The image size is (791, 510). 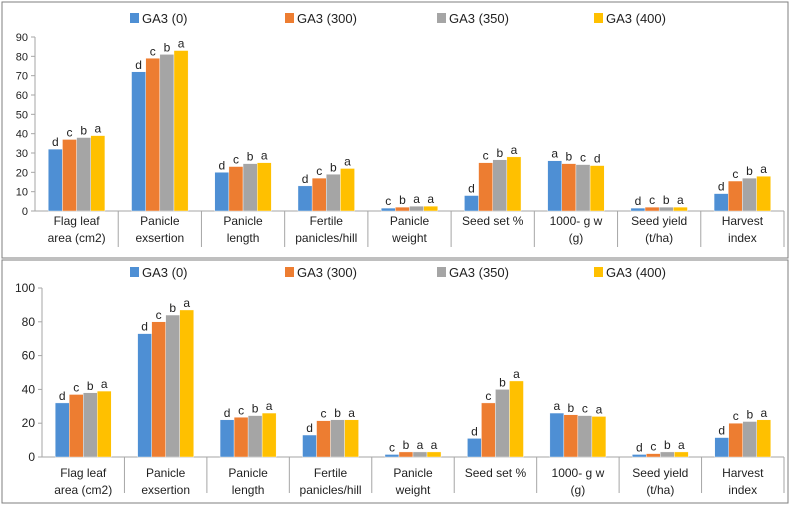 What do you see at coordinates (660, 473) in the screenshot?
I see `x-category-label: Seed yield` at bounding box center [660, 473].